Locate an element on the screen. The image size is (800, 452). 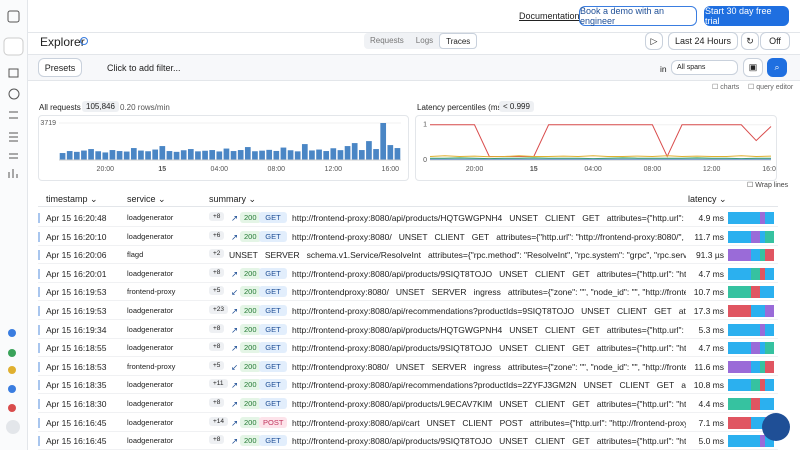
latency: 10.7 ms is located at coordinates (709, 292).